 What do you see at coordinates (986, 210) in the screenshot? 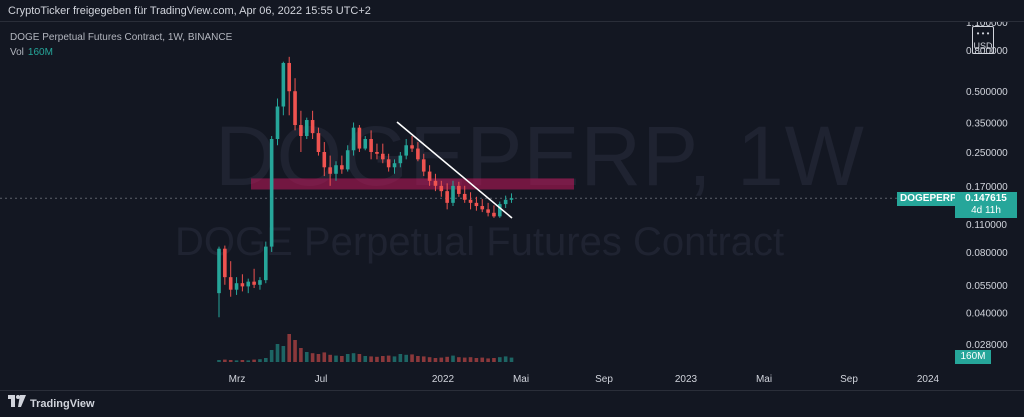
I see `bar-countdown: 4d 11h` at bounding box center [986, 210].